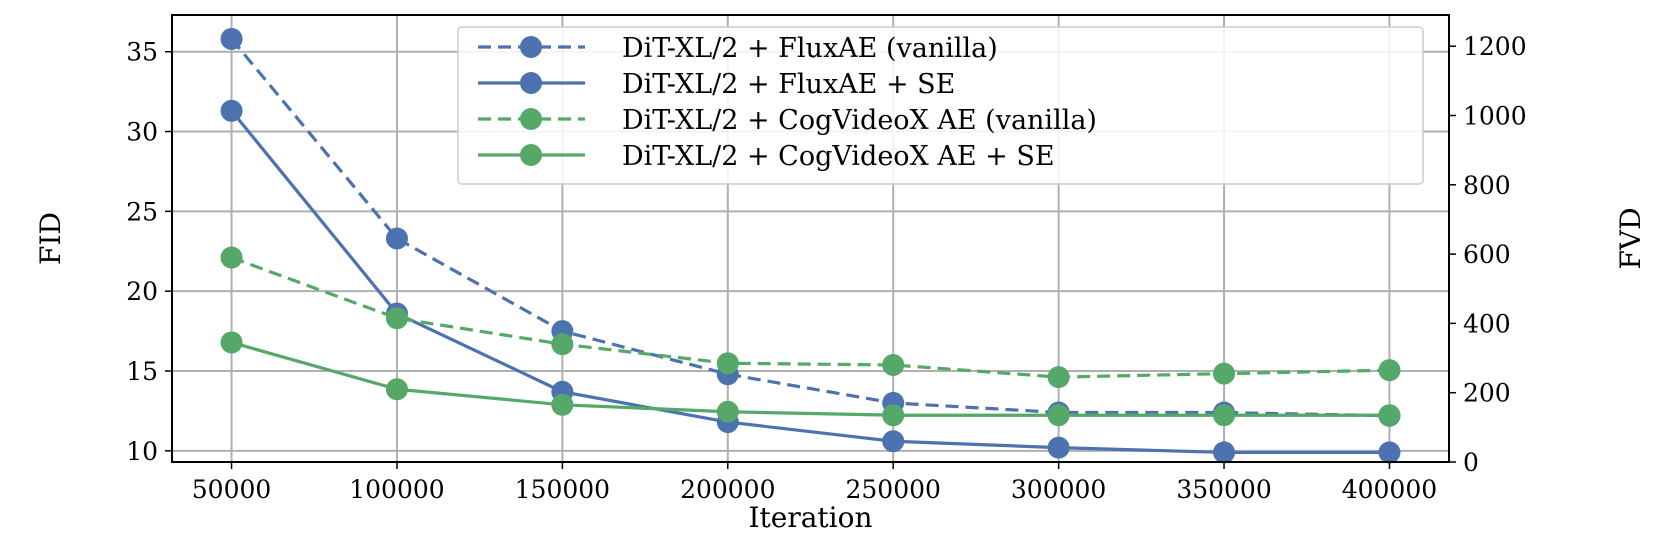  I want to click on x-tick-label: 400000, so click(1389, 489).